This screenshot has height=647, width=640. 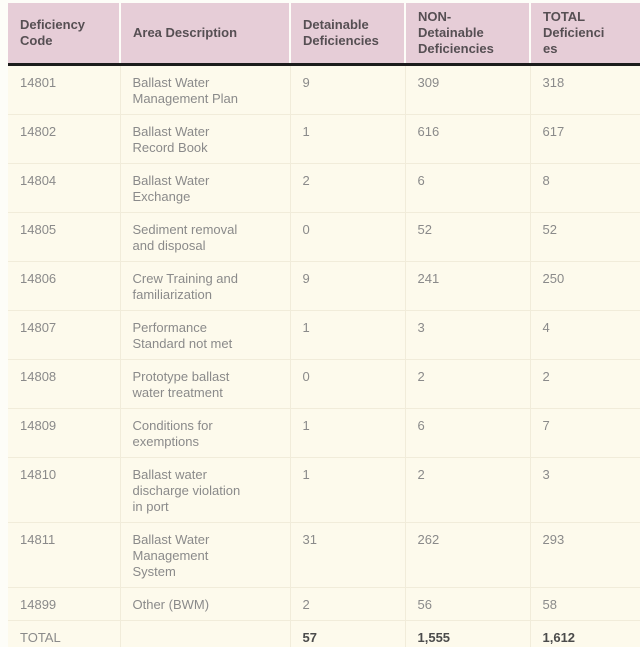 I want to click on cell-total-deficiencies: 250, so click(x=584, y=286).